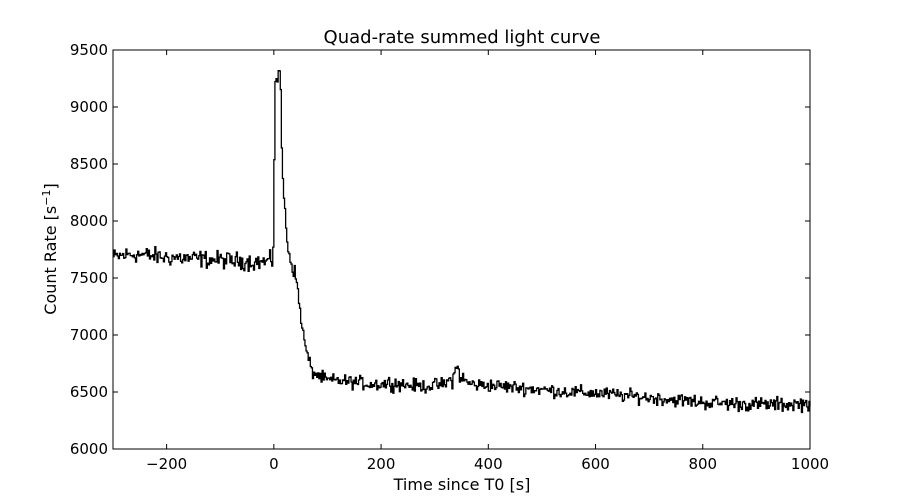 This screenshot has width=900, height=500. I want to click on x-tick-label: 400, so click(488, 464).